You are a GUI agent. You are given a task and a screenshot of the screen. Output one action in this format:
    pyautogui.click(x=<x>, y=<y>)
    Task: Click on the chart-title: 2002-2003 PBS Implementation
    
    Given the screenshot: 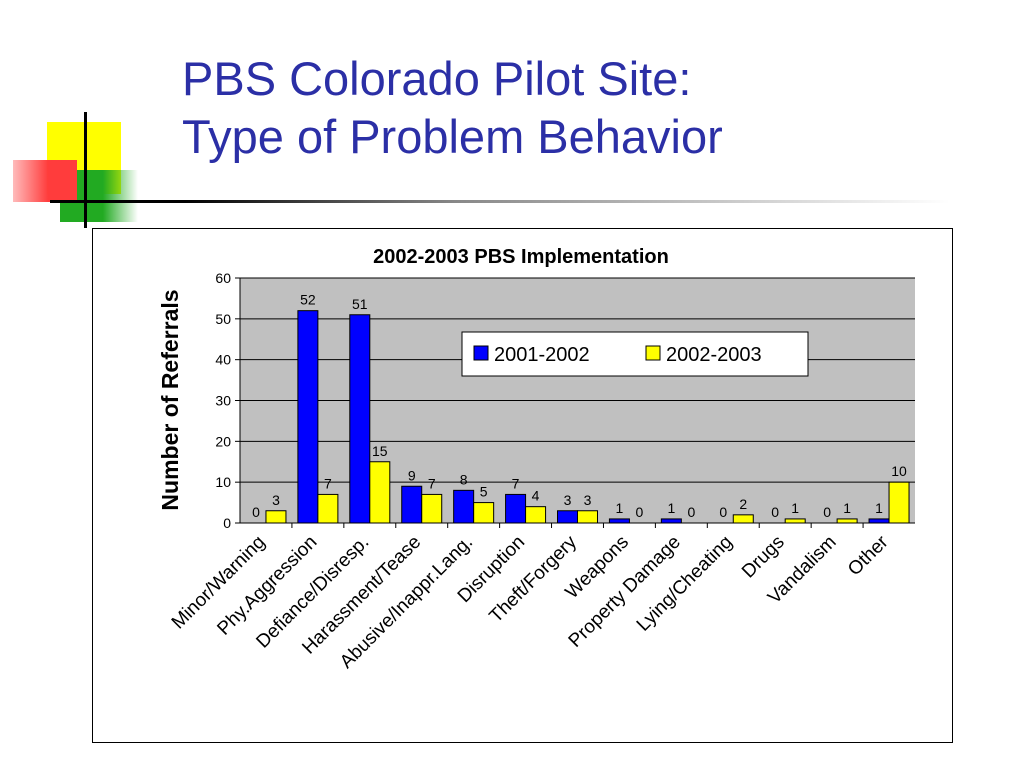 What is the action you would take?
    pyautogui.click(x=521, y=257)
    